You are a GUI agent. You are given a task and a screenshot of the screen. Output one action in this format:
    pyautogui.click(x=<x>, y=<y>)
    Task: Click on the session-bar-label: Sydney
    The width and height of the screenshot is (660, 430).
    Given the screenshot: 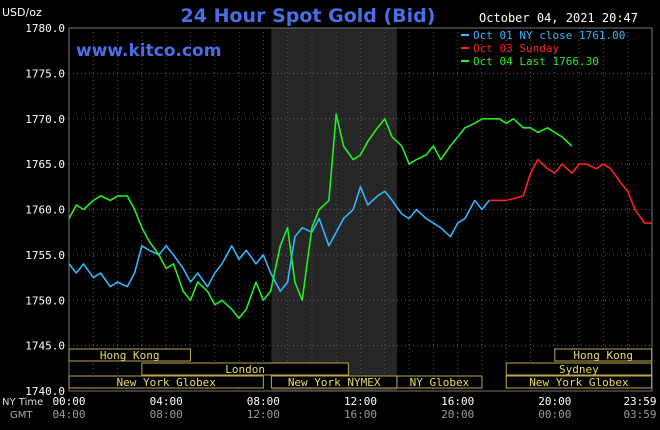 What is the action you would take?
    pyautogui.click(x=579, y=369)
    